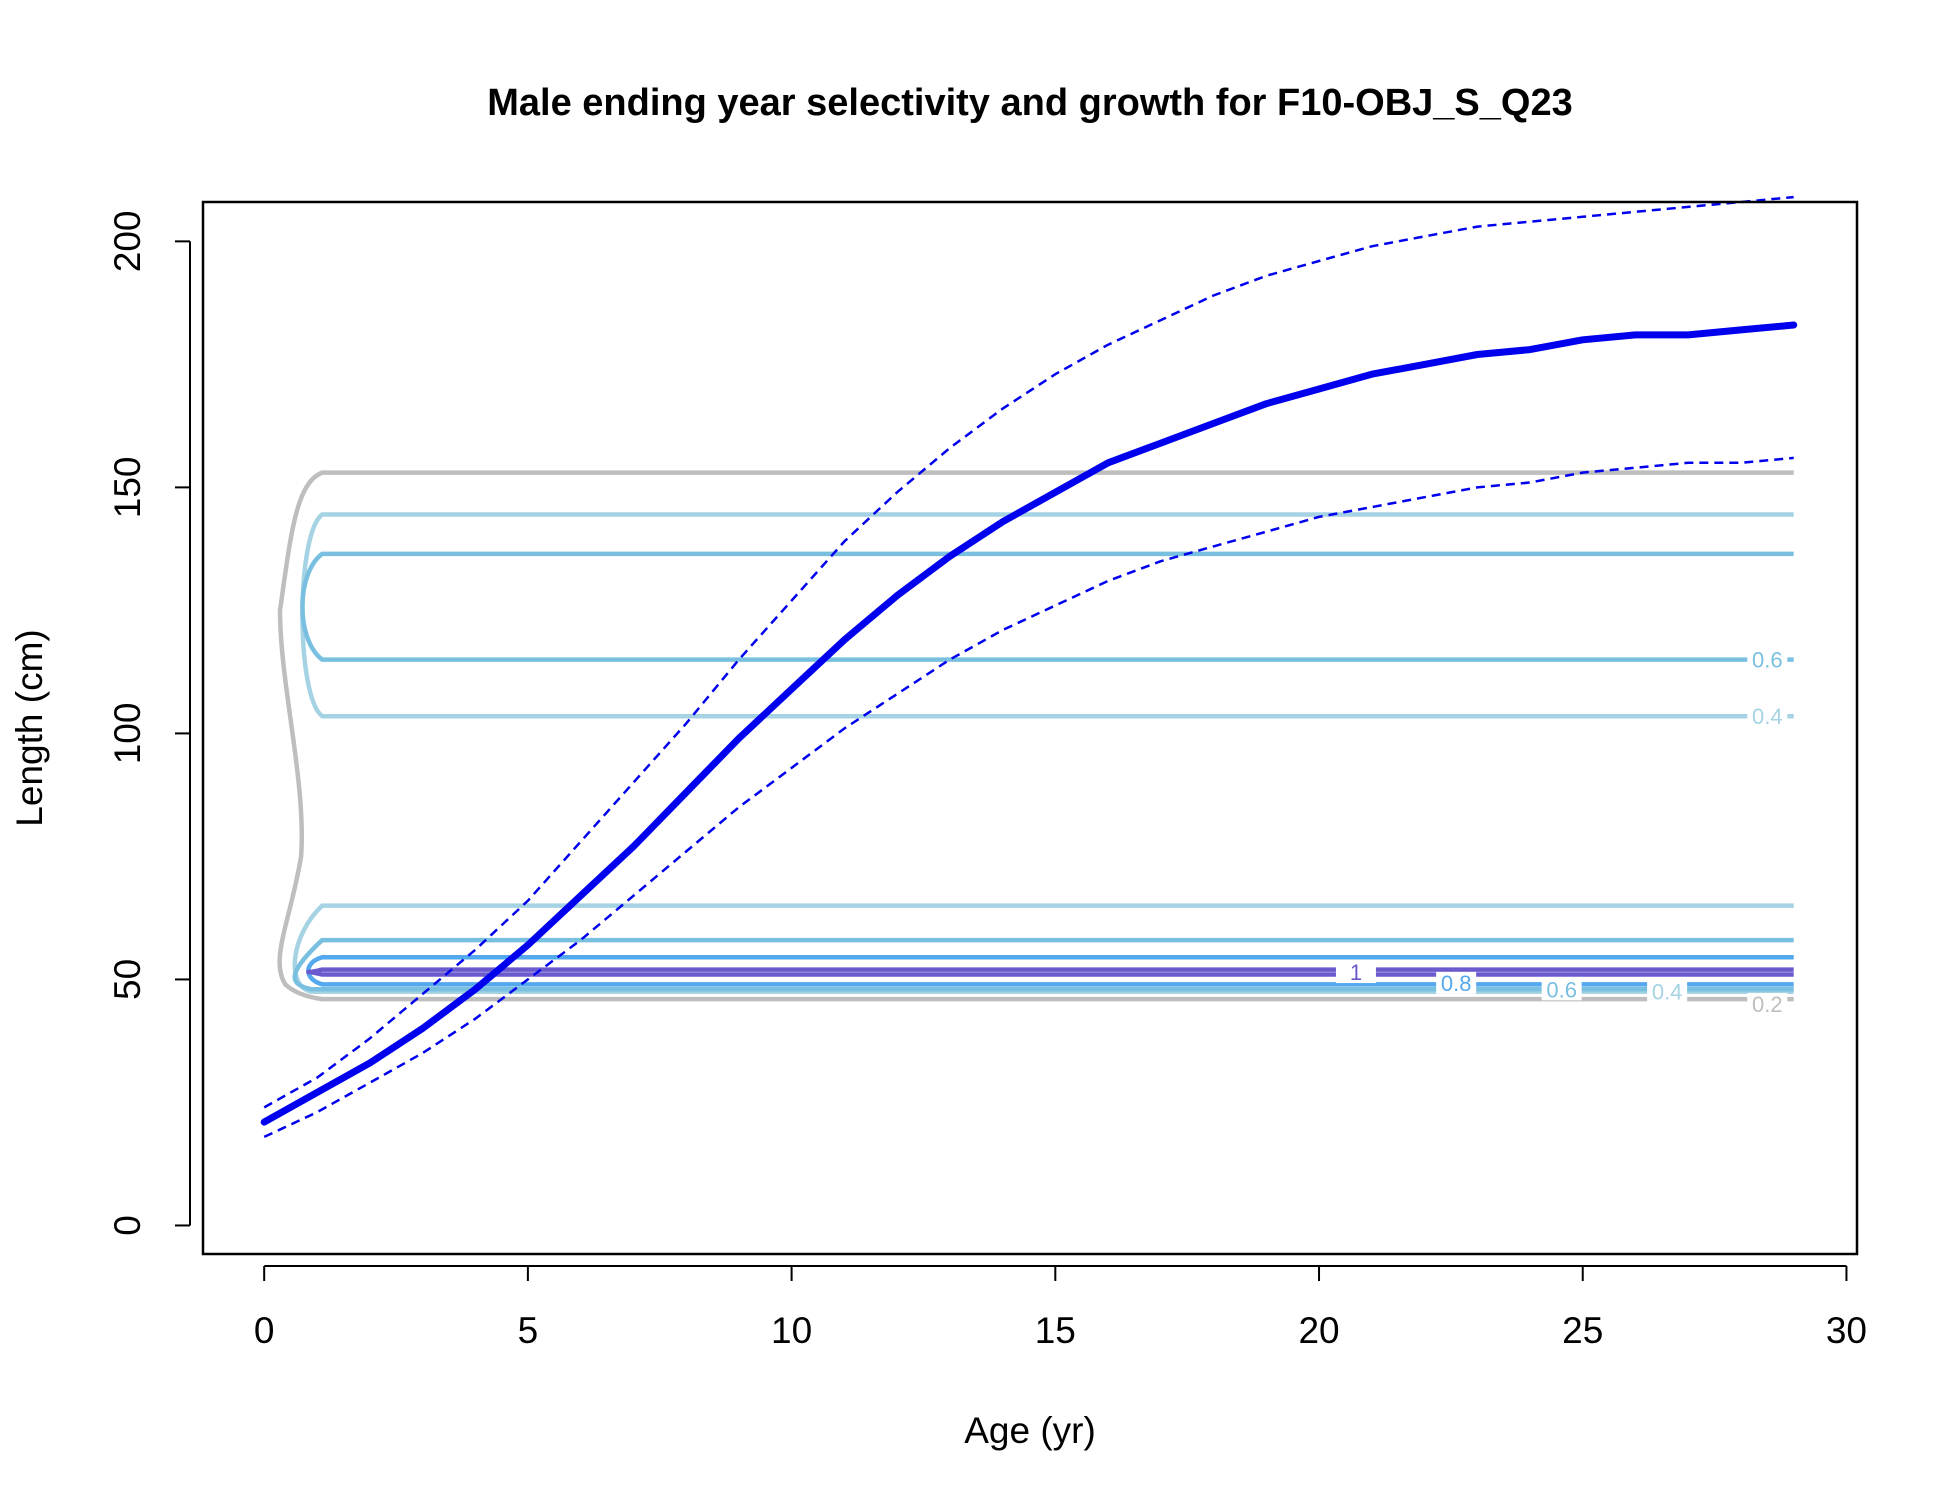  I want to click on x-tick-label: 0, so click(264, 1330).